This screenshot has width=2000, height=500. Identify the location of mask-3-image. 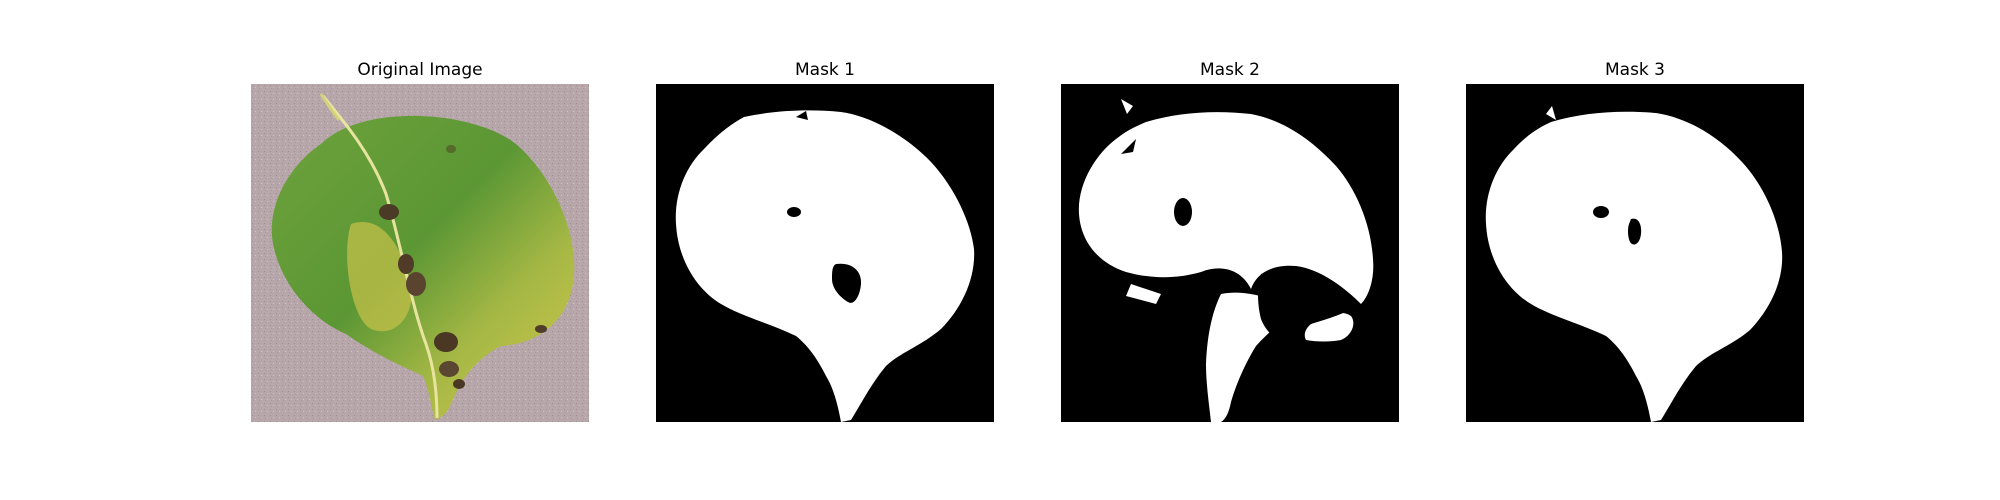
(1635, 253).